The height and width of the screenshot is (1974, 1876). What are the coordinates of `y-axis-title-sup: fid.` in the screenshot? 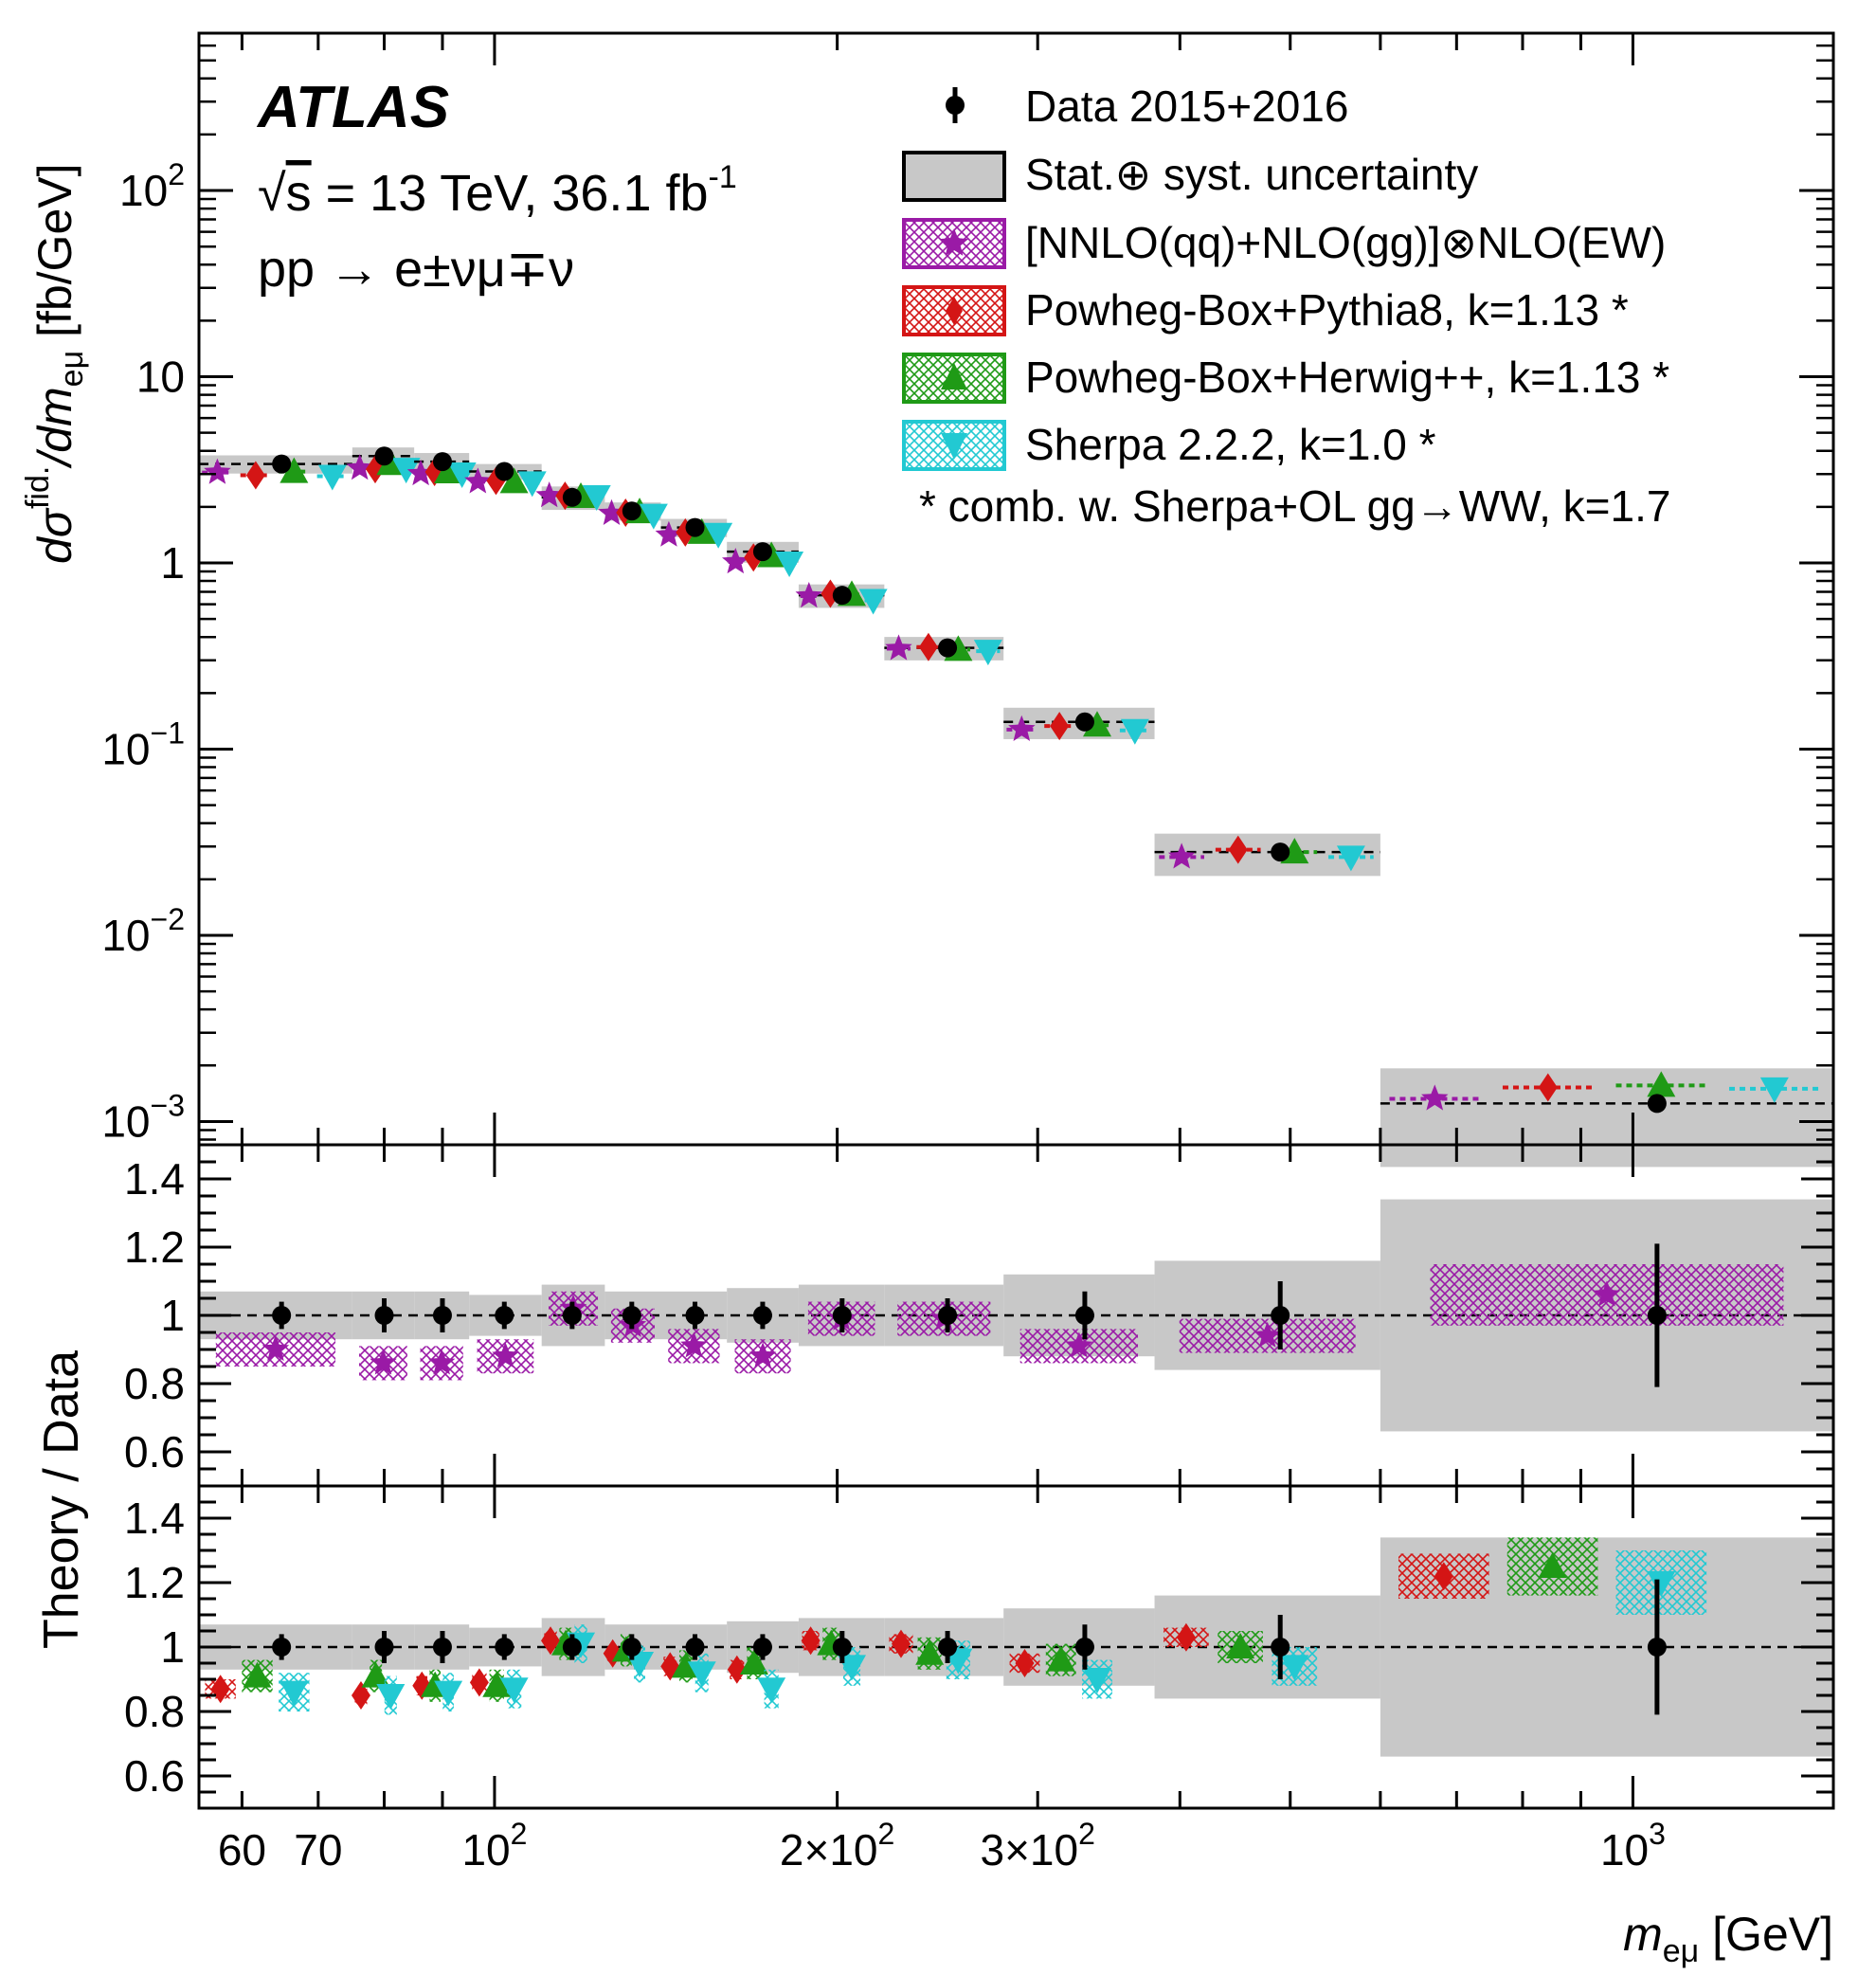 It's located at (38, 487).